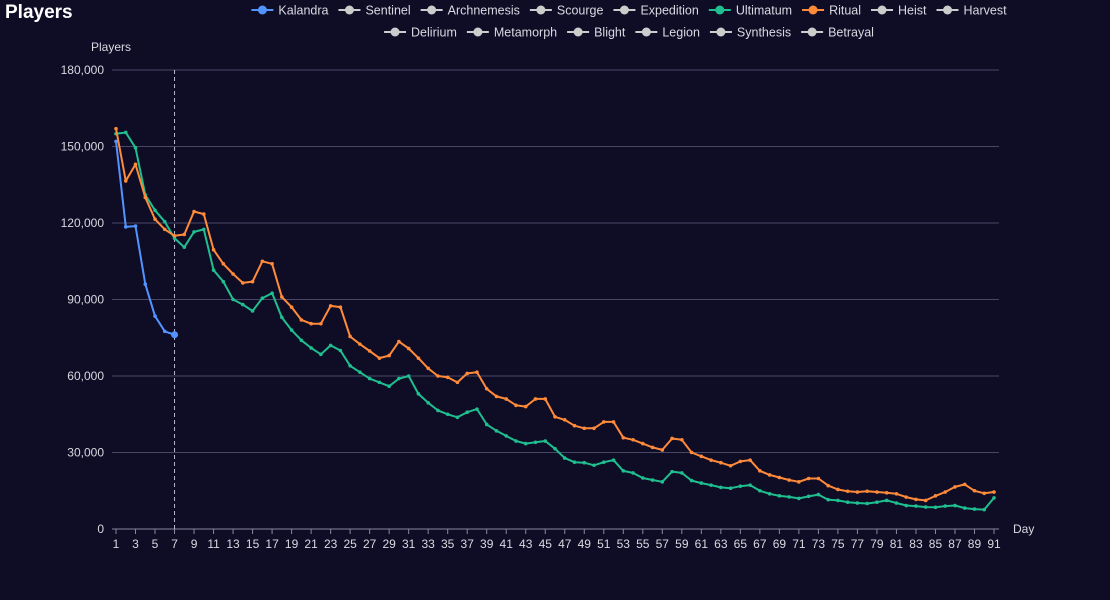 Image resolution: width=1110 pixels, height=600 pixels. I want to click on legend-item-blight: Blight, so click(596, 33).